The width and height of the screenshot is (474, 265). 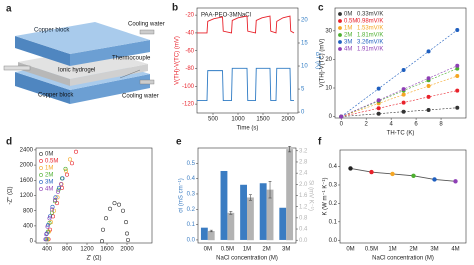 What do you see at coordinates (348, 36) in the screenshot?
I see `legend-label: 2M` at bounding box center [348, 36].